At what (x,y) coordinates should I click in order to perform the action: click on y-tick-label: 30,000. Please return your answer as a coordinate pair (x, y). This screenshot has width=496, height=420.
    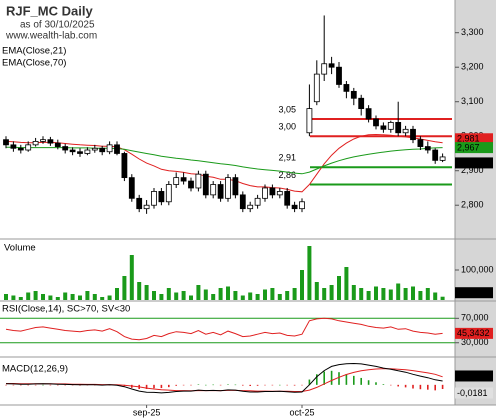
    Looking at the image, I should click on (475, 342).